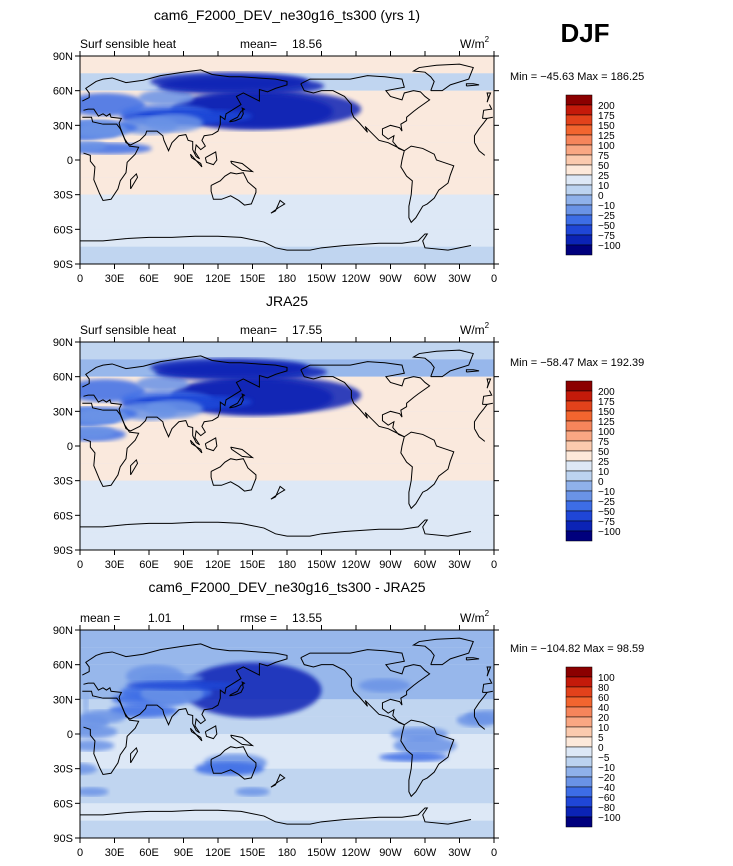  Describe the element at coordinates (606, 146) in the screenshot. I see `colorbar-label: 100` at that location.